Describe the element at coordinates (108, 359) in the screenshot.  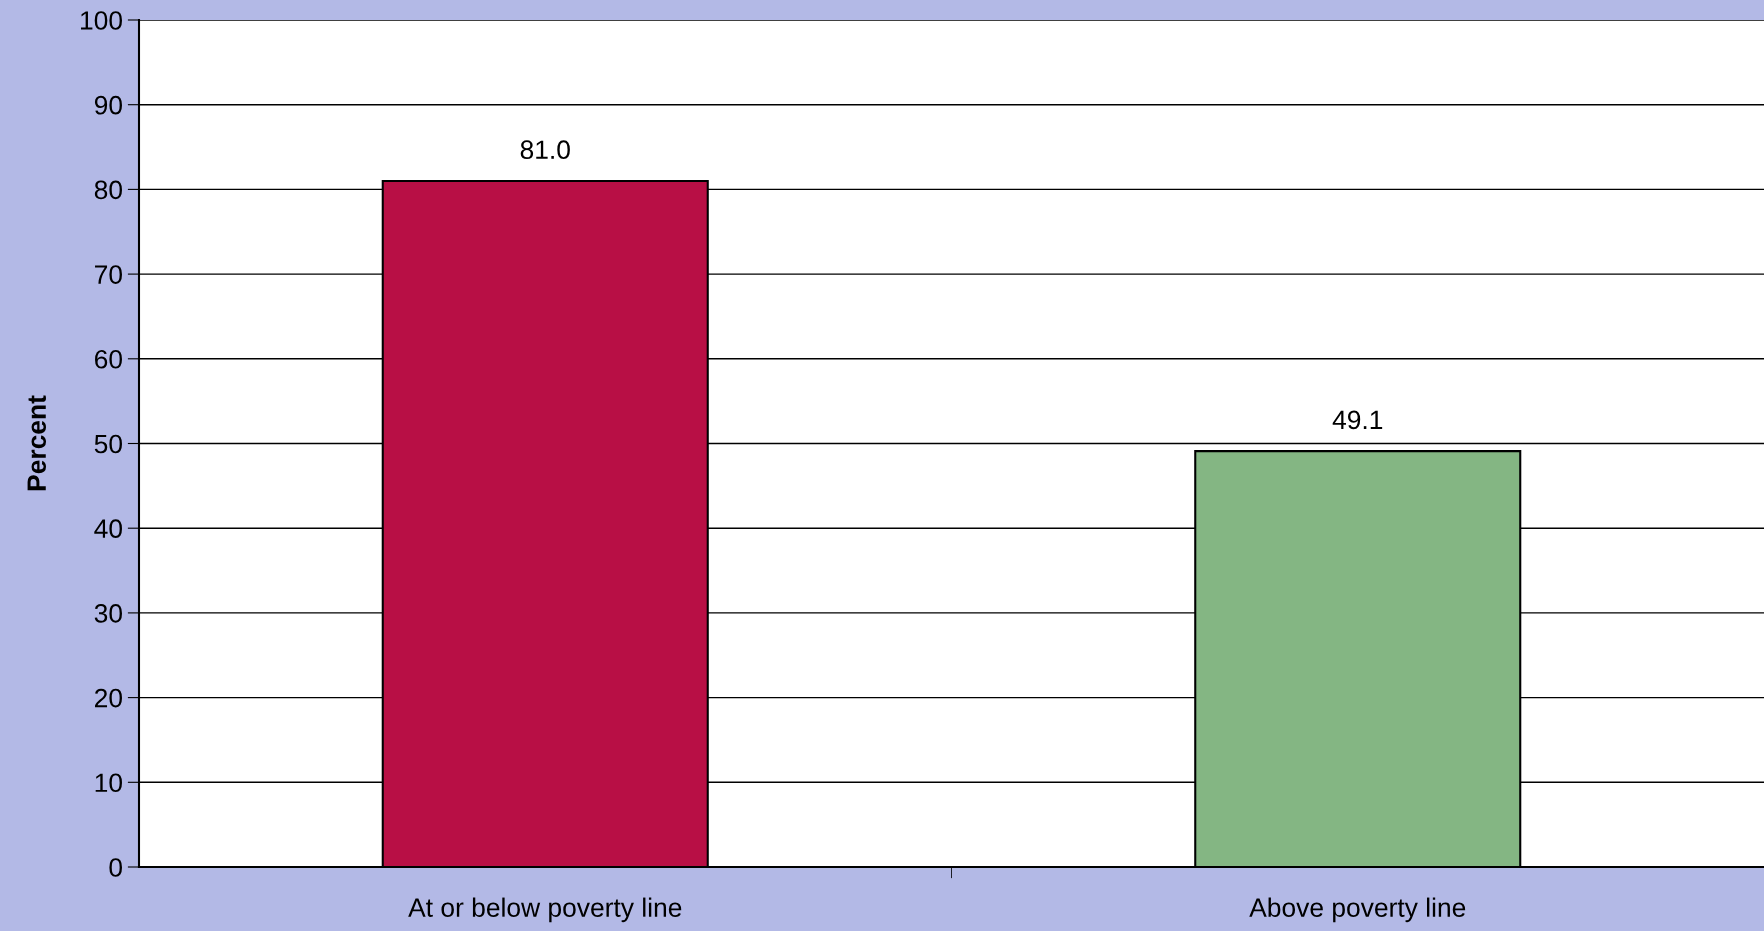
I see `y-tick-label: 60` at that location.